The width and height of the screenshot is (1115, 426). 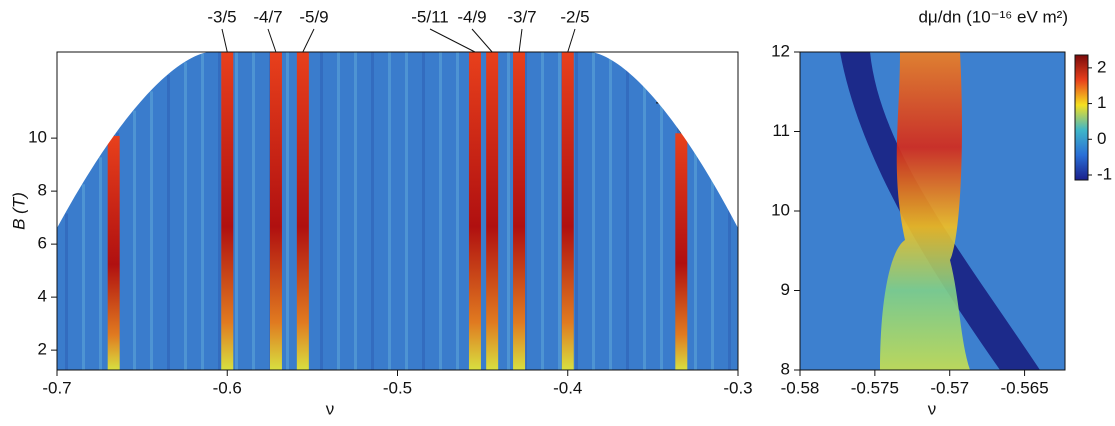 I want to click on colorbar-tick-label: 2, so click(x=1101, y=66).